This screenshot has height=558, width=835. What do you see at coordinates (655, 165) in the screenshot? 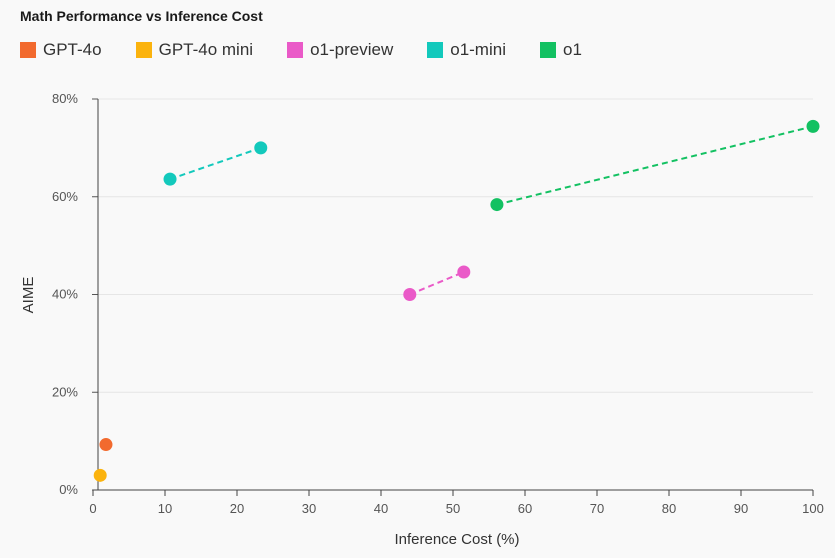
I see `series-line-o1` at bounding box center [655, 165].